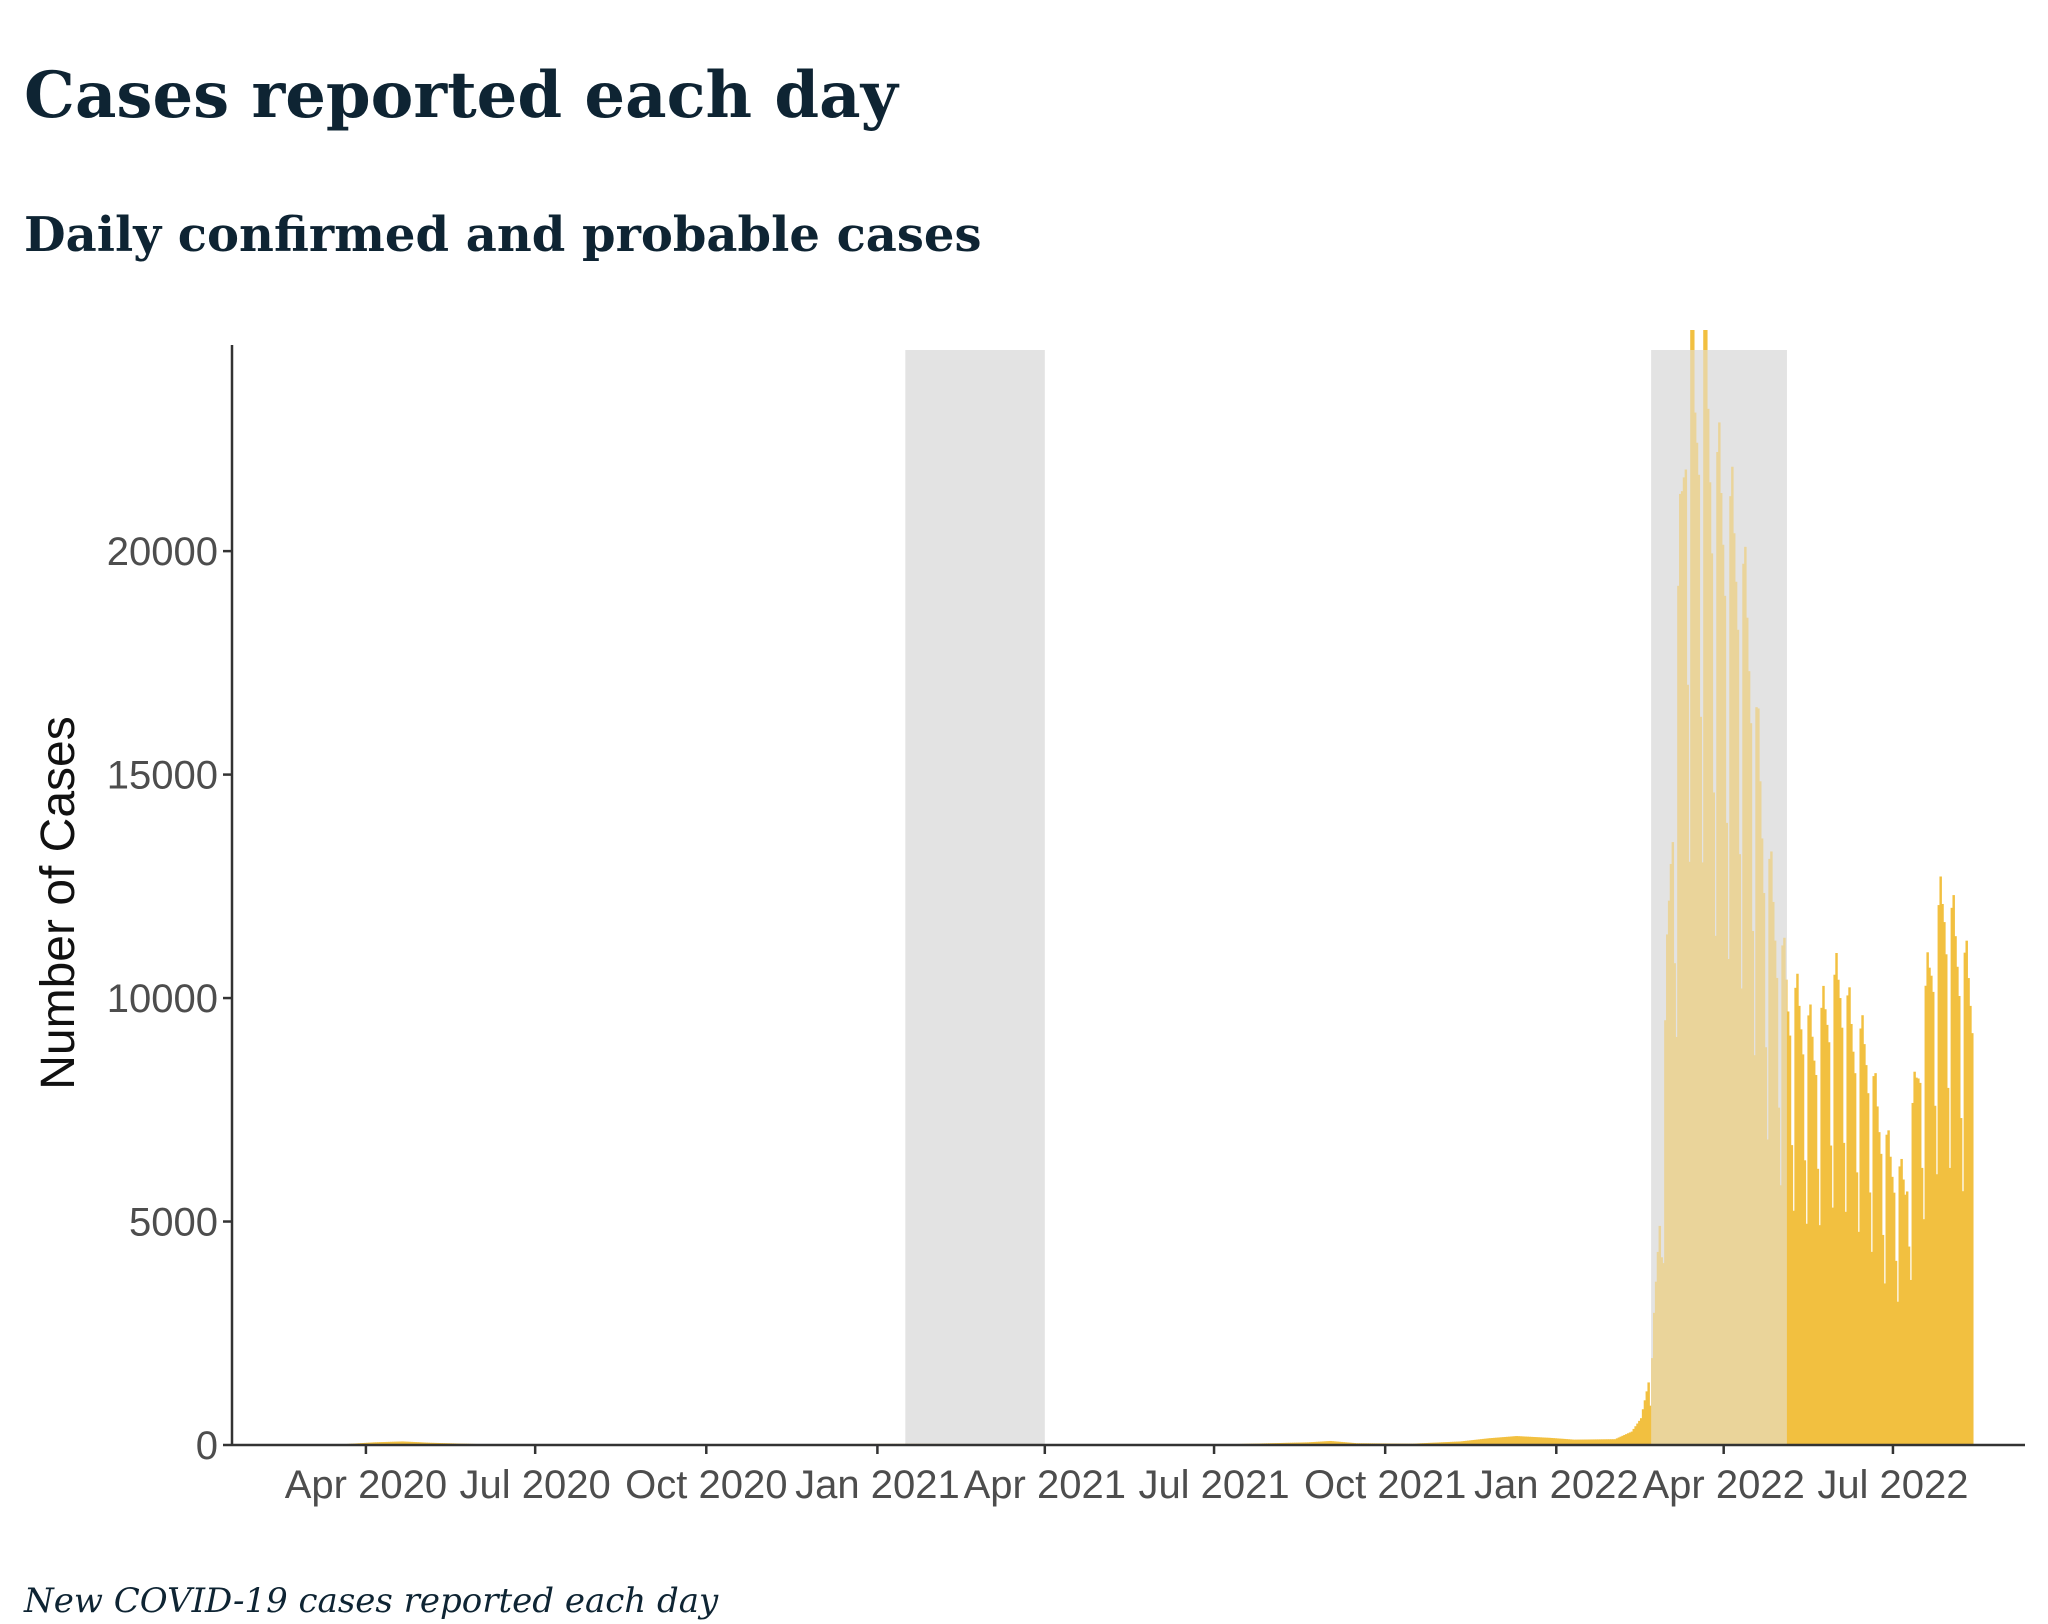 This screenshot has width=2048, height=1624. What do you see at coordinates (535, 1485) in the screenshot?
I see `x-tick-label: Jul 2020` at bounding box center [535, 1485].